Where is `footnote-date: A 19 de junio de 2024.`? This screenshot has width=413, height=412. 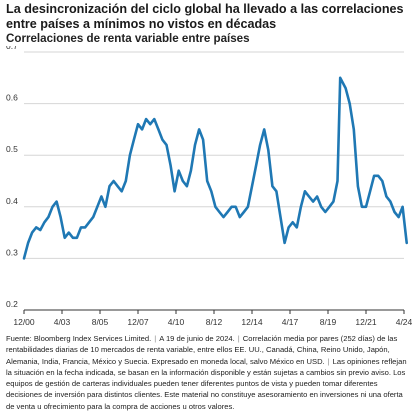 footnote-date: A 19 de junio de 2024. is located at coordinates (197, 338).